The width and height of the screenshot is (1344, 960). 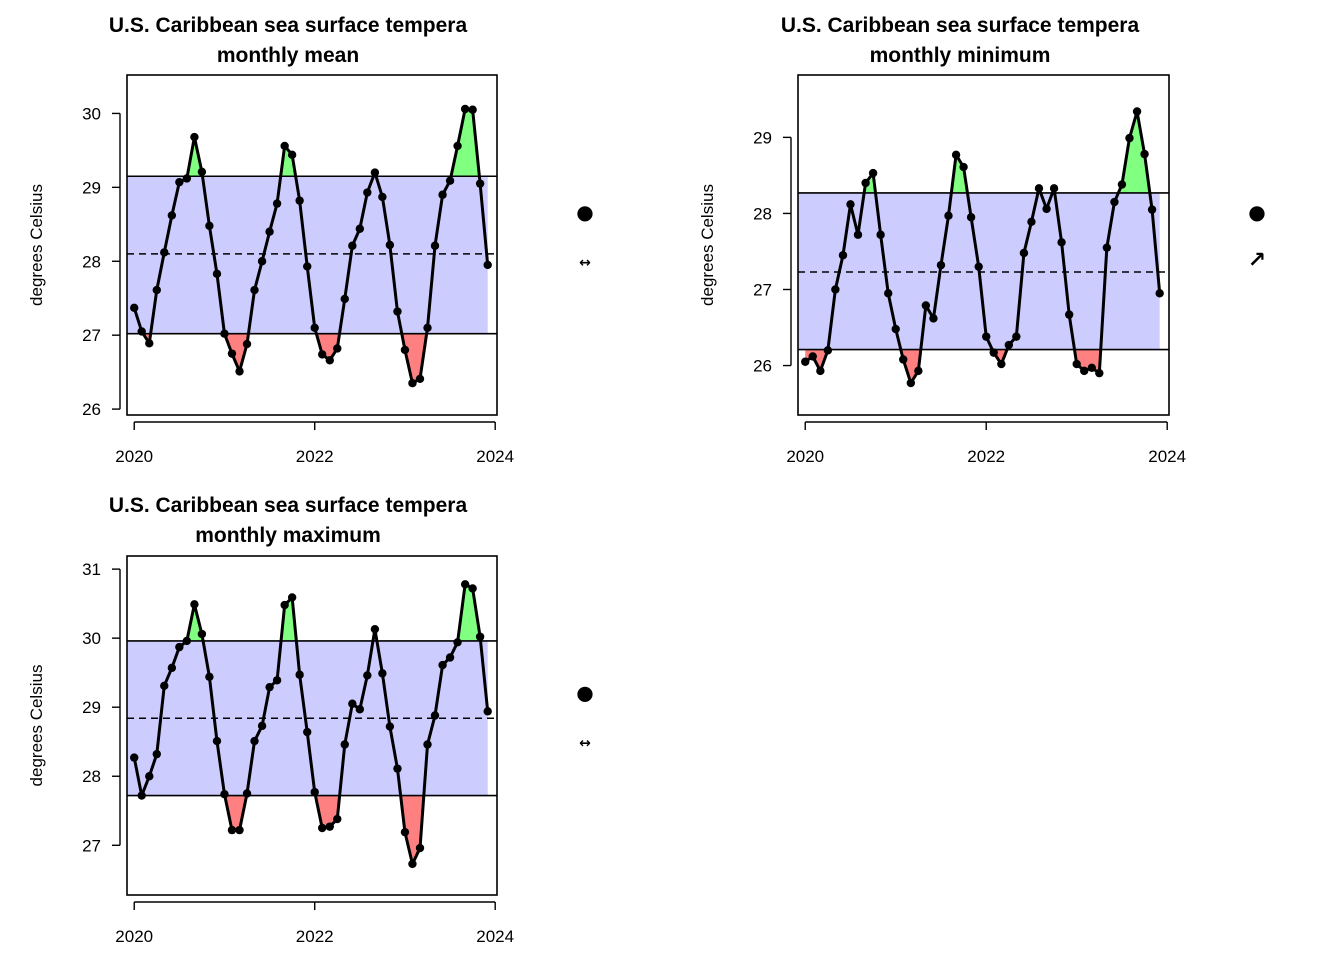 What do you see at coordinates (134, 456) in the screenshot?
I see `x-tick-label: 2020` at bounding box center [134, 456].